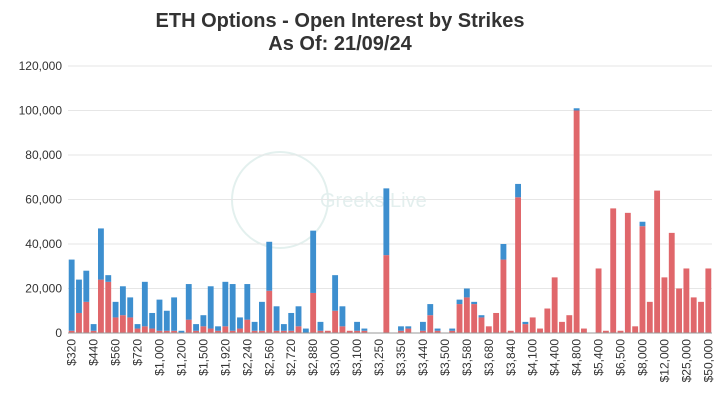  I want to click on x-tick-label: $2,720, so click(291, 357).